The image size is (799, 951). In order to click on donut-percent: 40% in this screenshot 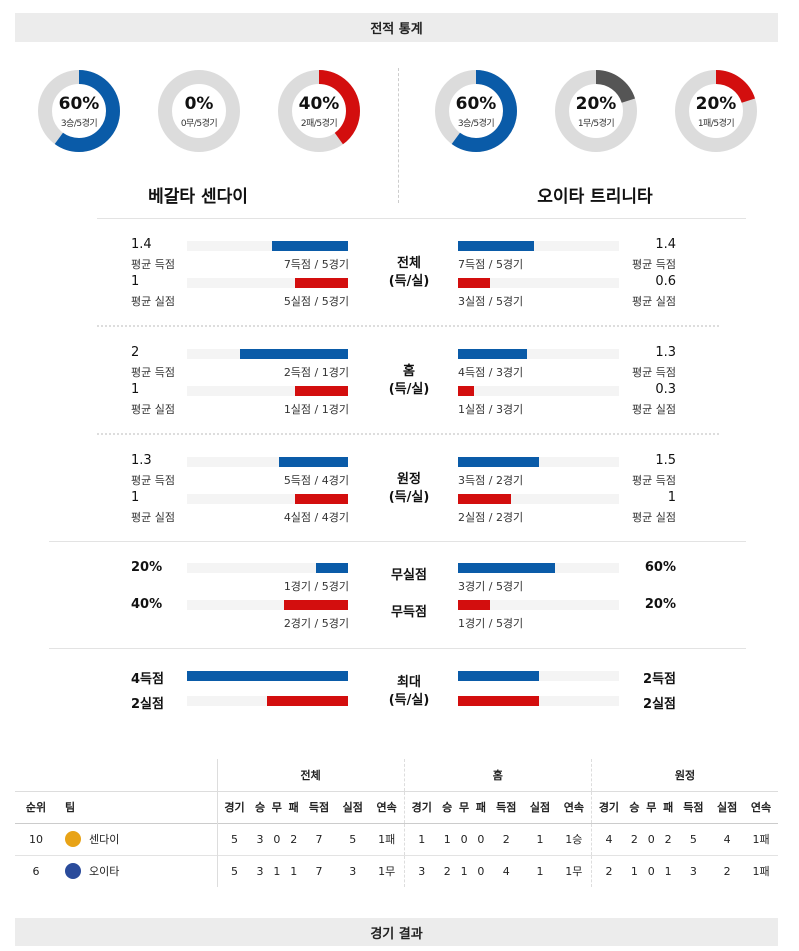, I will do `click(319, 104)`.